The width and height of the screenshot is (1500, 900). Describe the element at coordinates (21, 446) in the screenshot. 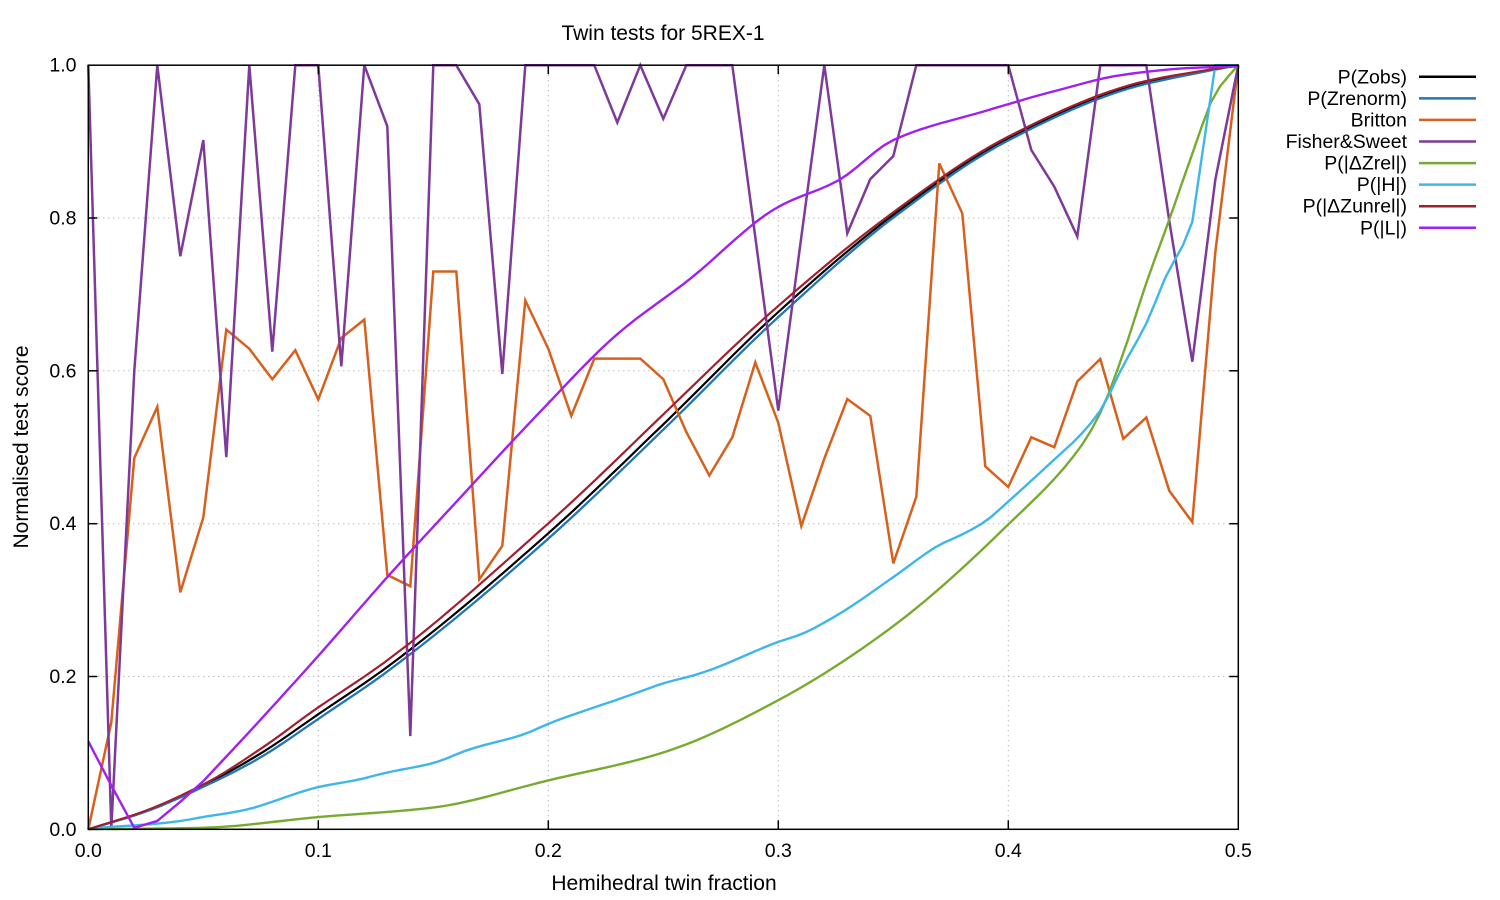

I see `svg-text: Normalised test score` at that location.